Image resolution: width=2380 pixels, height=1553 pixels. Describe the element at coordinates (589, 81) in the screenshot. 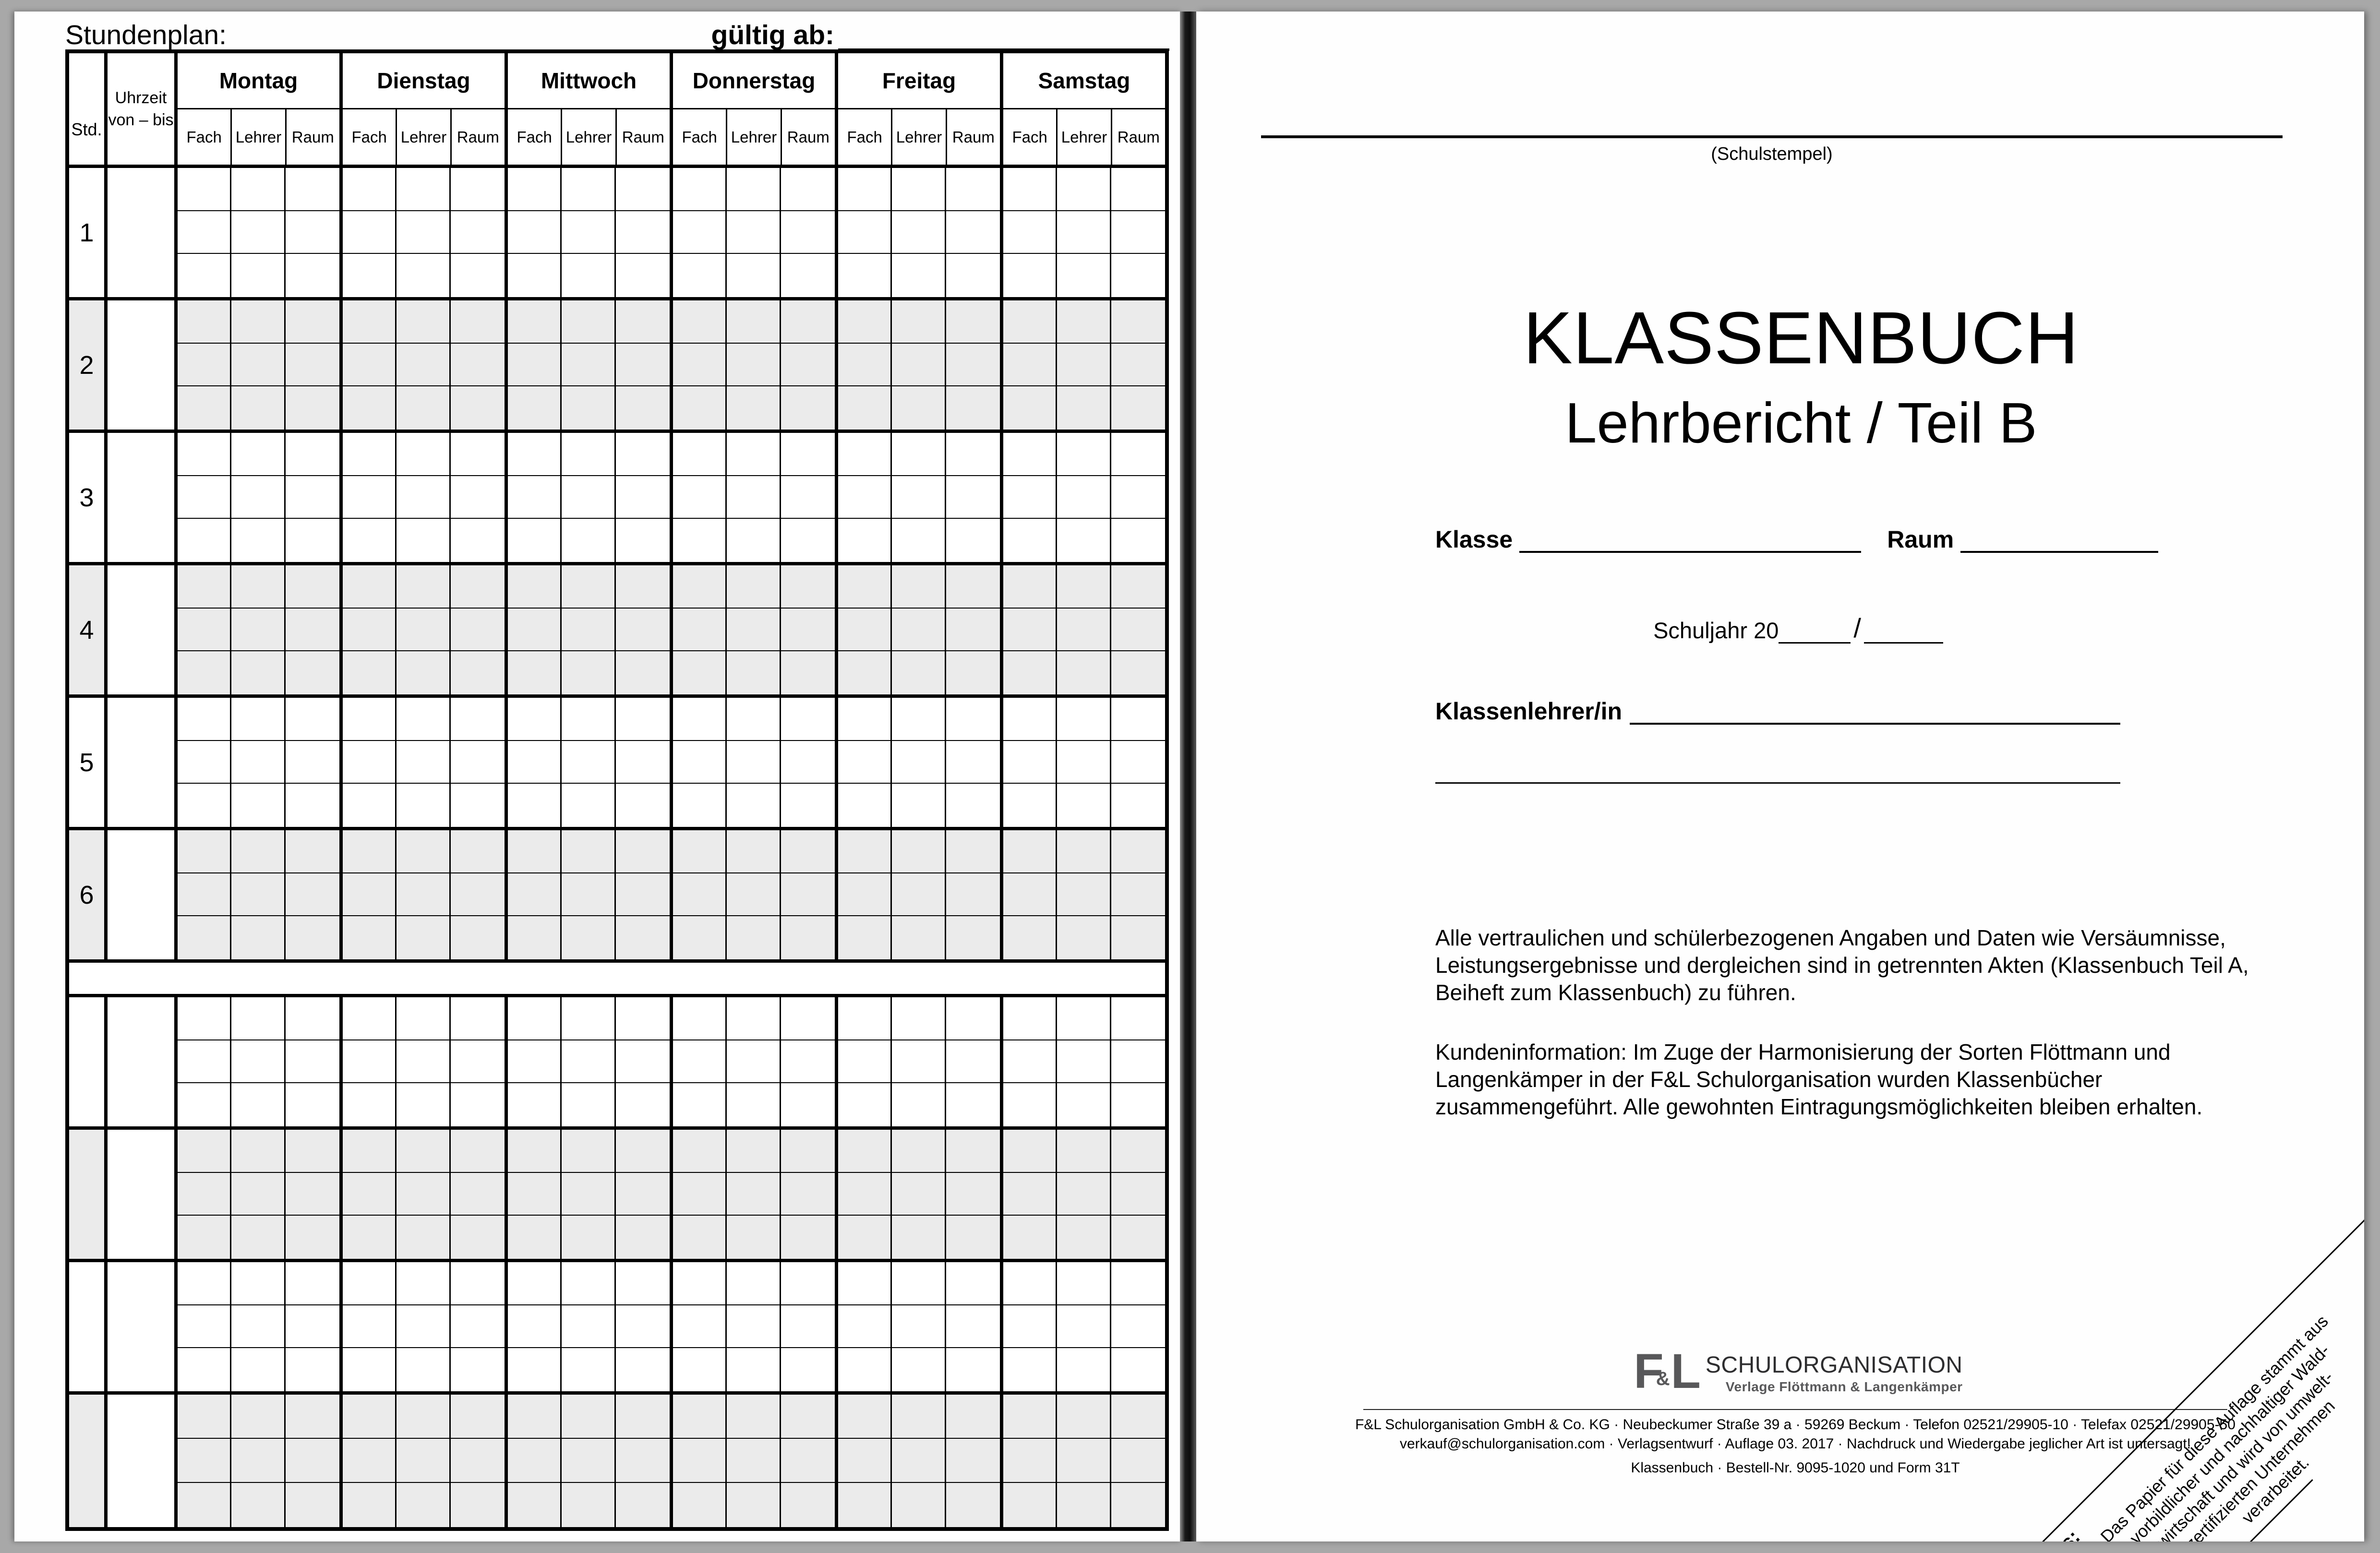

I see `day-name-label: Mittwoch` at that location.